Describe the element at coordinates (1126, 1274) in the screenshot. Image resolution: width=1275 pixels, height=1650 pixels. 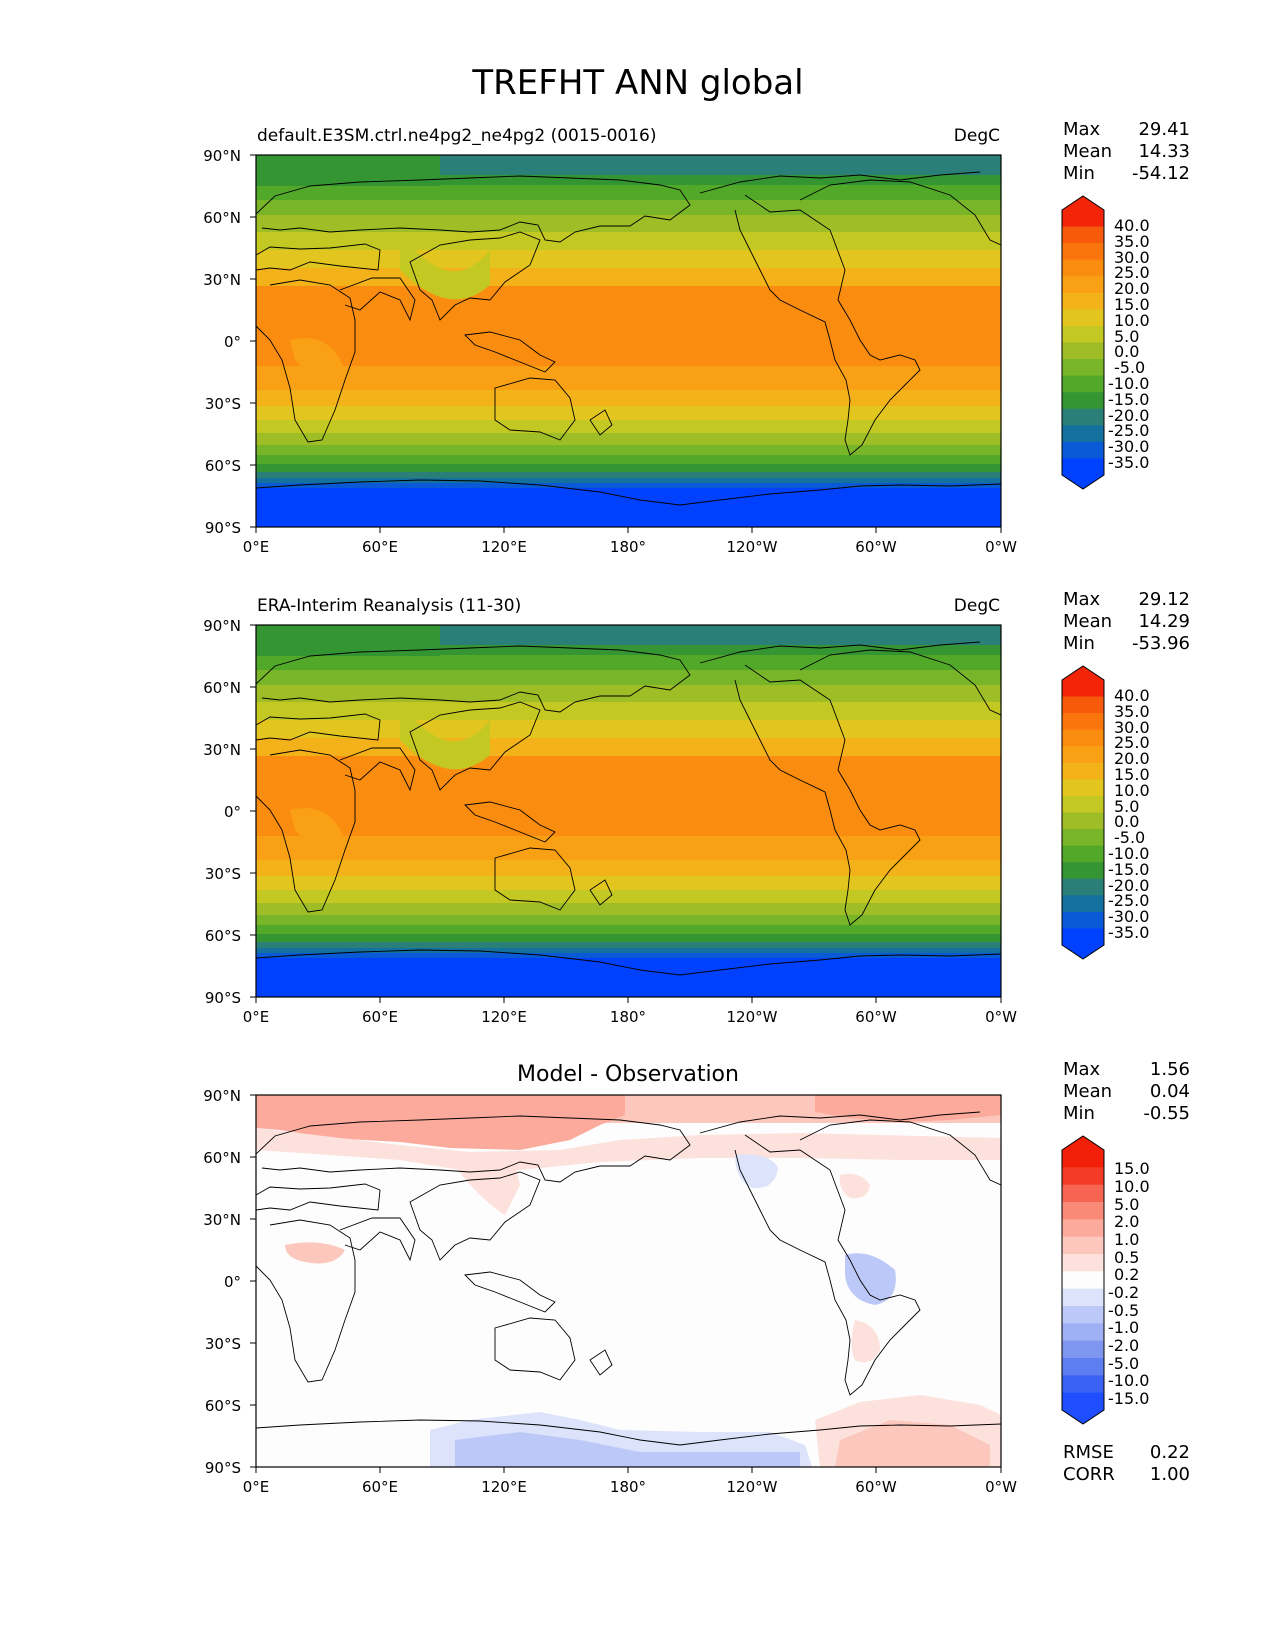
I see `colorbar-tick-label: 0.2` at that location.